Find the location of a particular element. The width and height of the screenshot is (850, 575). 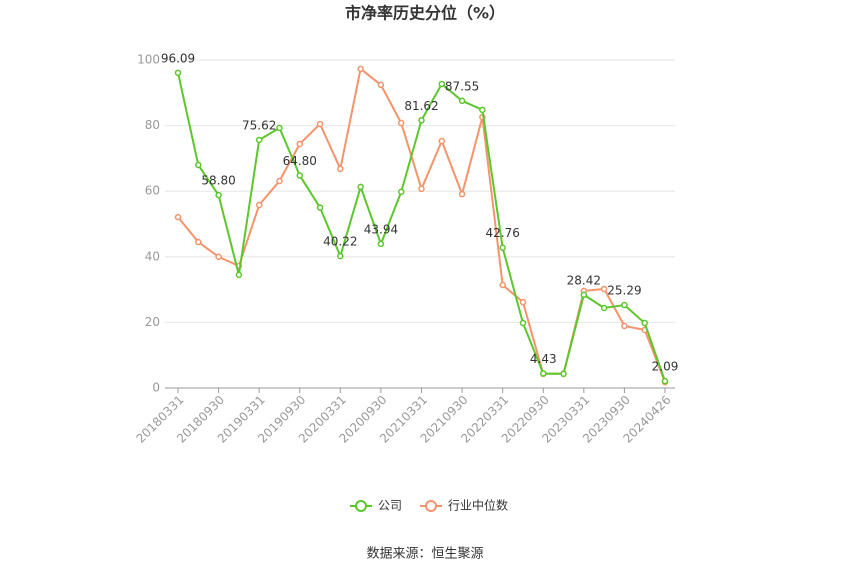

data-label: 43.94 is located at coordinates (381, 229).